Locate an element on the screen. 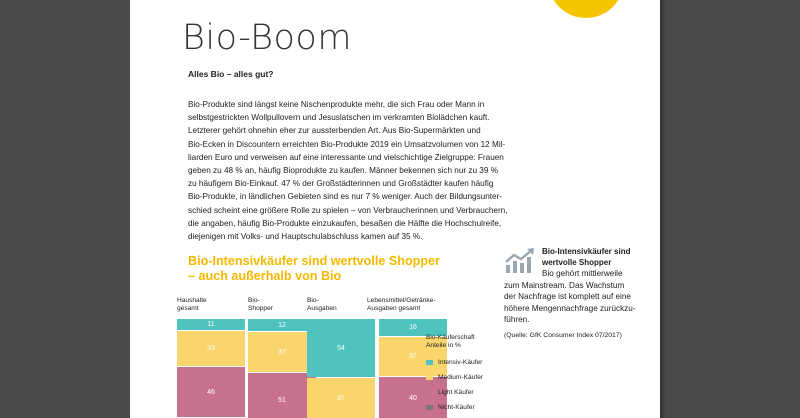  legend-label: Medium-Käufer is located at coordinates (461, 377).